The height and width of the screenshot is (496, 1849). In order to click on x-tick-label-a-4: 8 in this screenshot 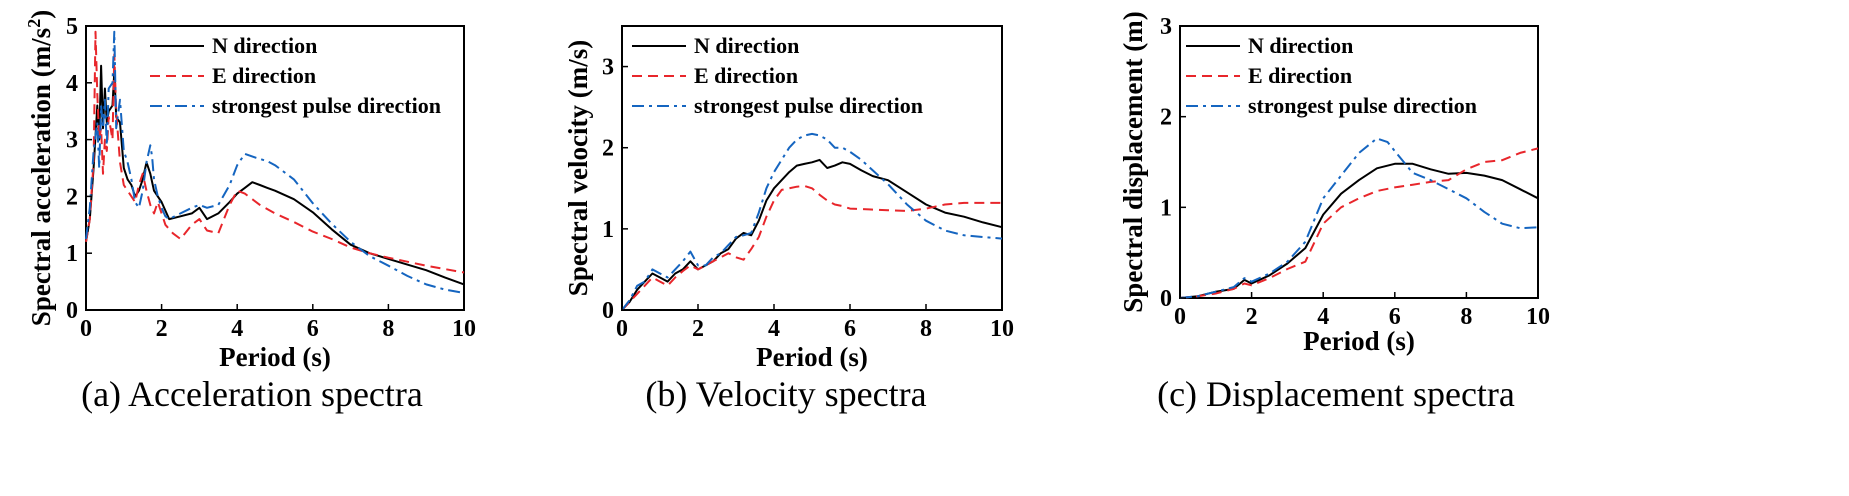, I will do `click(388, 329)`.